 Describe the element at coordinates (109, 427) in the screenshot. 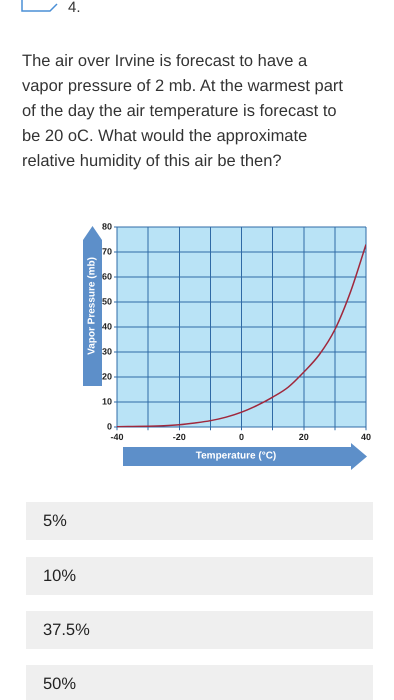

I see `y-tick-label: 0` at that location.